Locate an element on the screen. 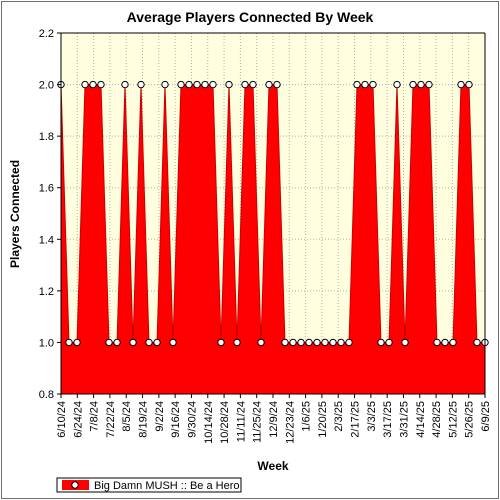  x-tick-label: 9/16/24 is located at coordinates (176, 419).